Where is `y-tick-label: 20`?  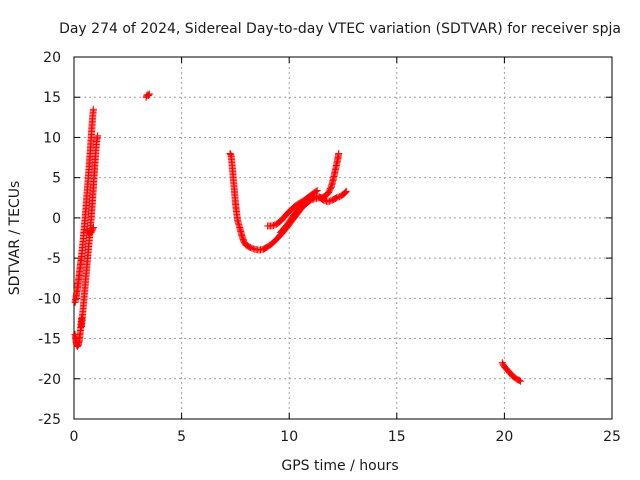
y-tick-label: 20 is located at coordinates (52, 58).